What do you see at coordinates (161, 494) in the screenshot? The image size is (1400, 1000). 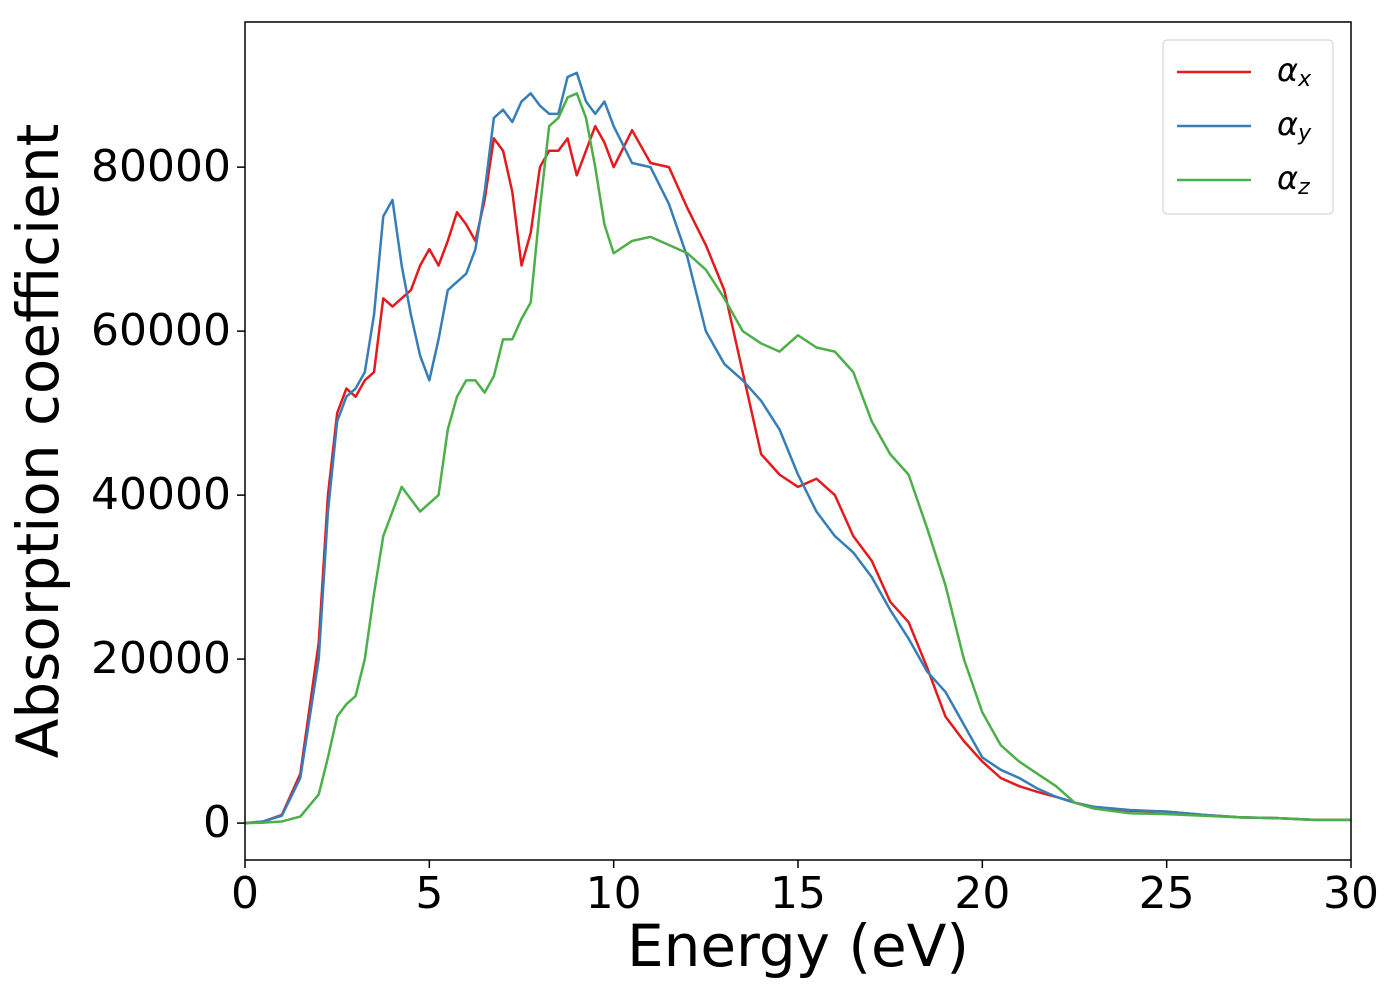 I see `y-tick-label: 40000` at bounding box center [161, 494].